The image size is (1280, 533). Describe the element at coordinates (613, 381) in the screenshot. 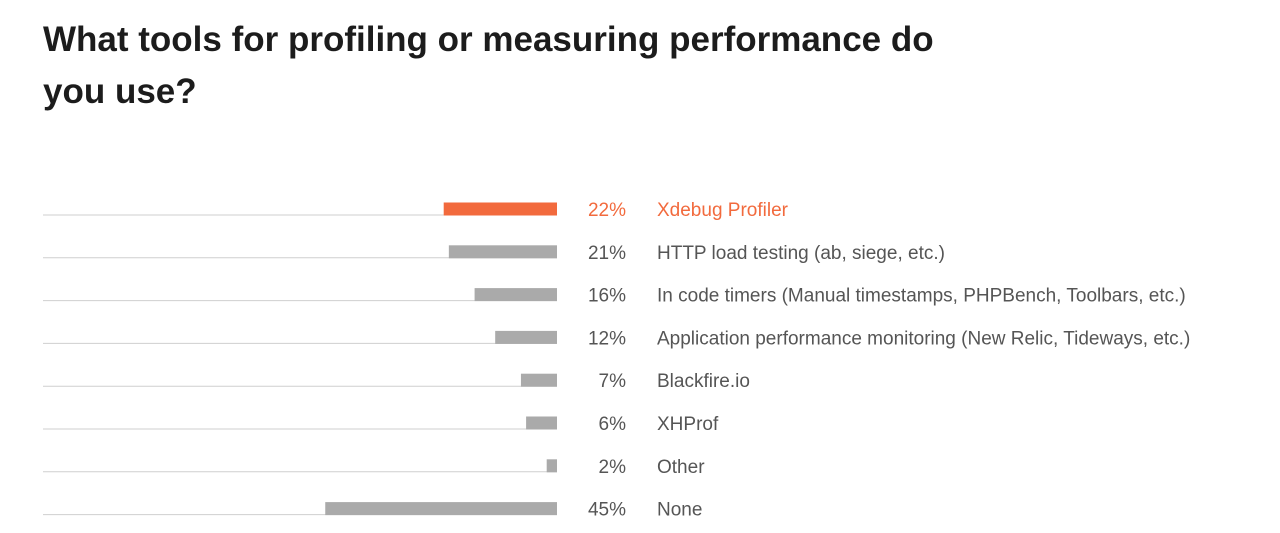

I see `bar-value-label: 7%` at that location.